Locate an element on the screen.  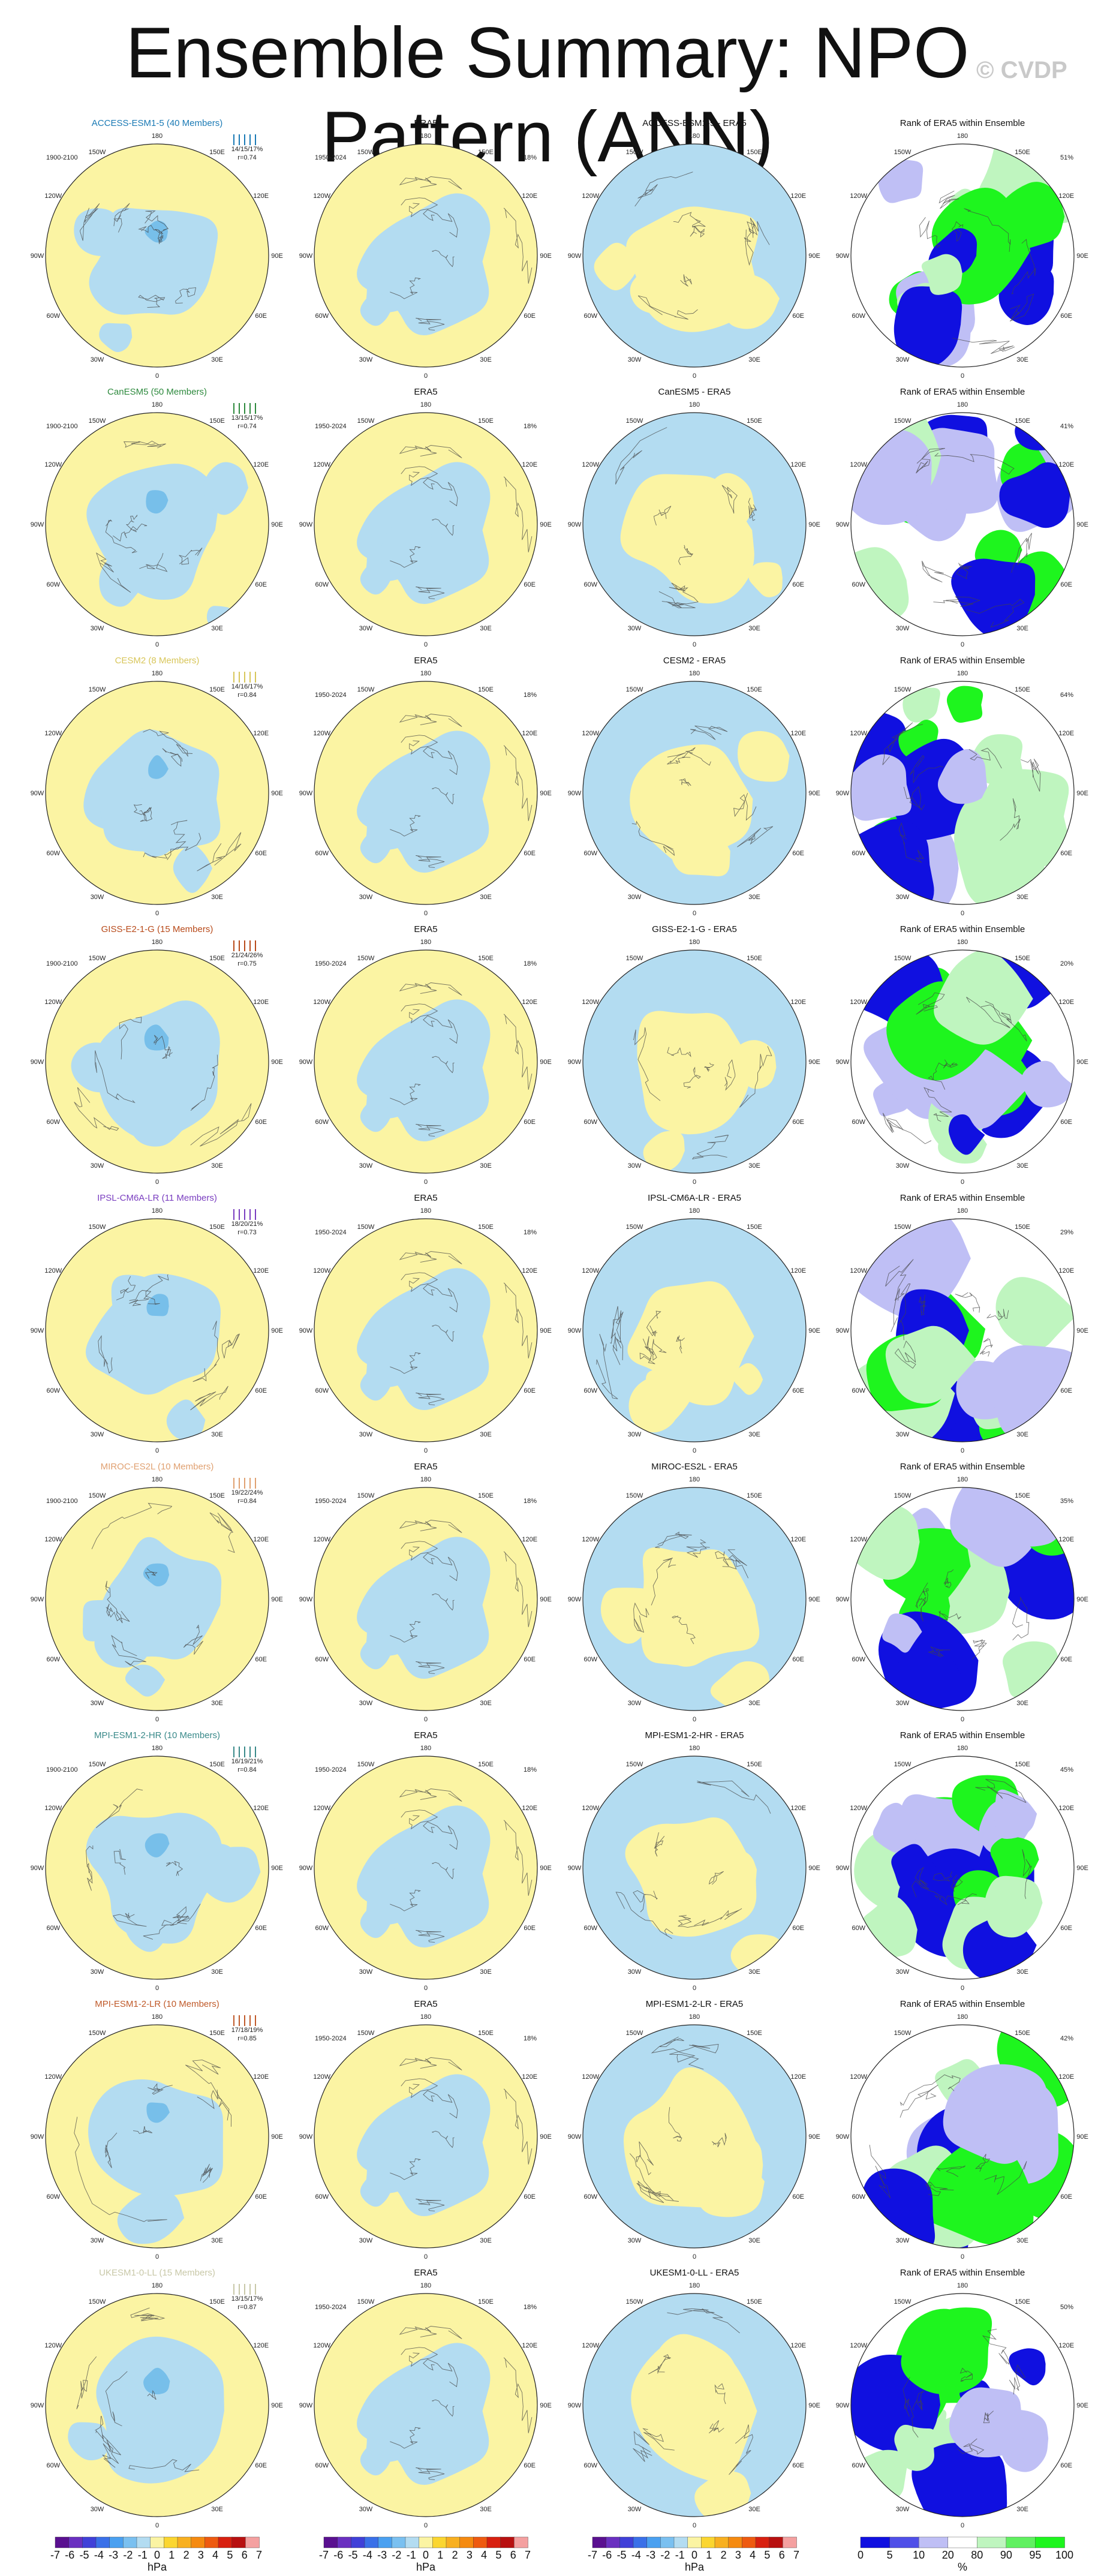
colorbar-label: 5 is located at coordinates (230, 2555).